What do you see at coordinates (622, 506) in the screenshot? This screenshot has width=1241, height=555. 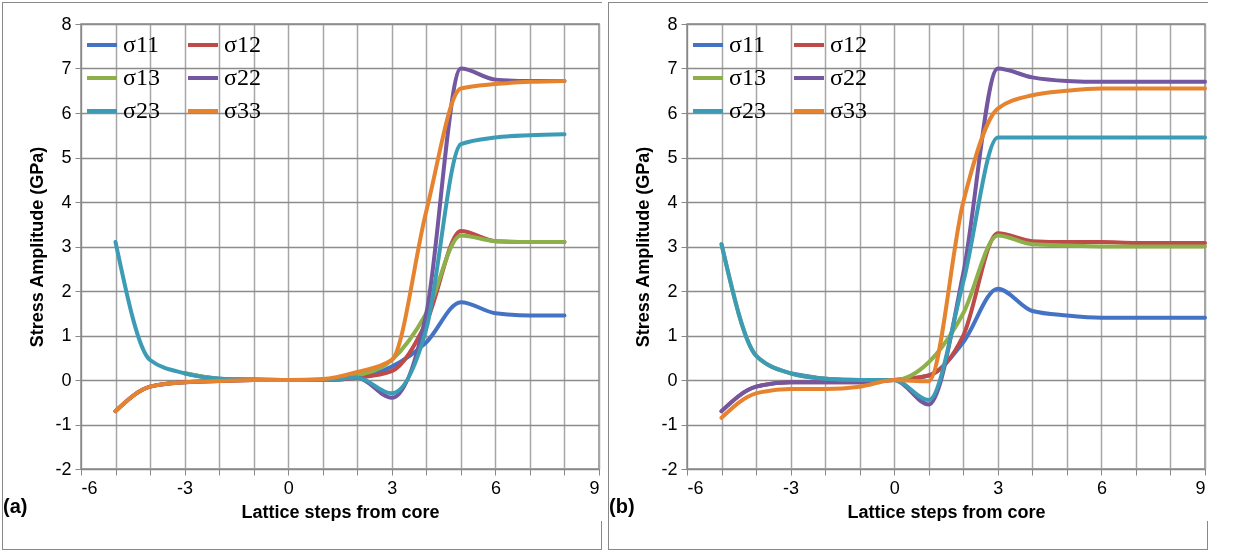 I see `text: (b)` at bounding box center [622, 506].